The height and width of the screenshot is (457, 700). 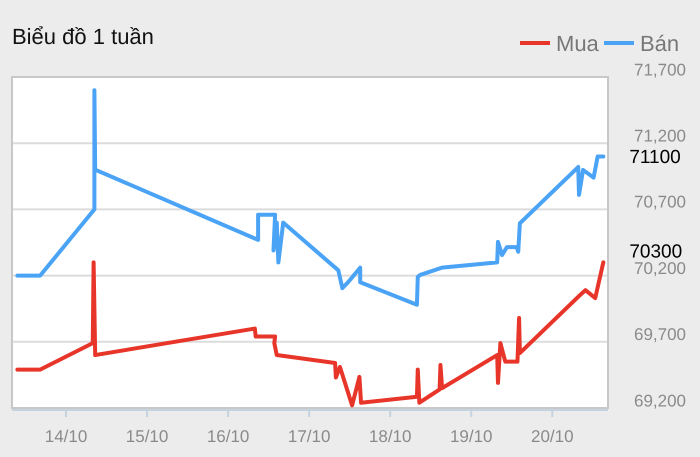 I want to click on legend-label: Bán, so click(x=660, y=43).